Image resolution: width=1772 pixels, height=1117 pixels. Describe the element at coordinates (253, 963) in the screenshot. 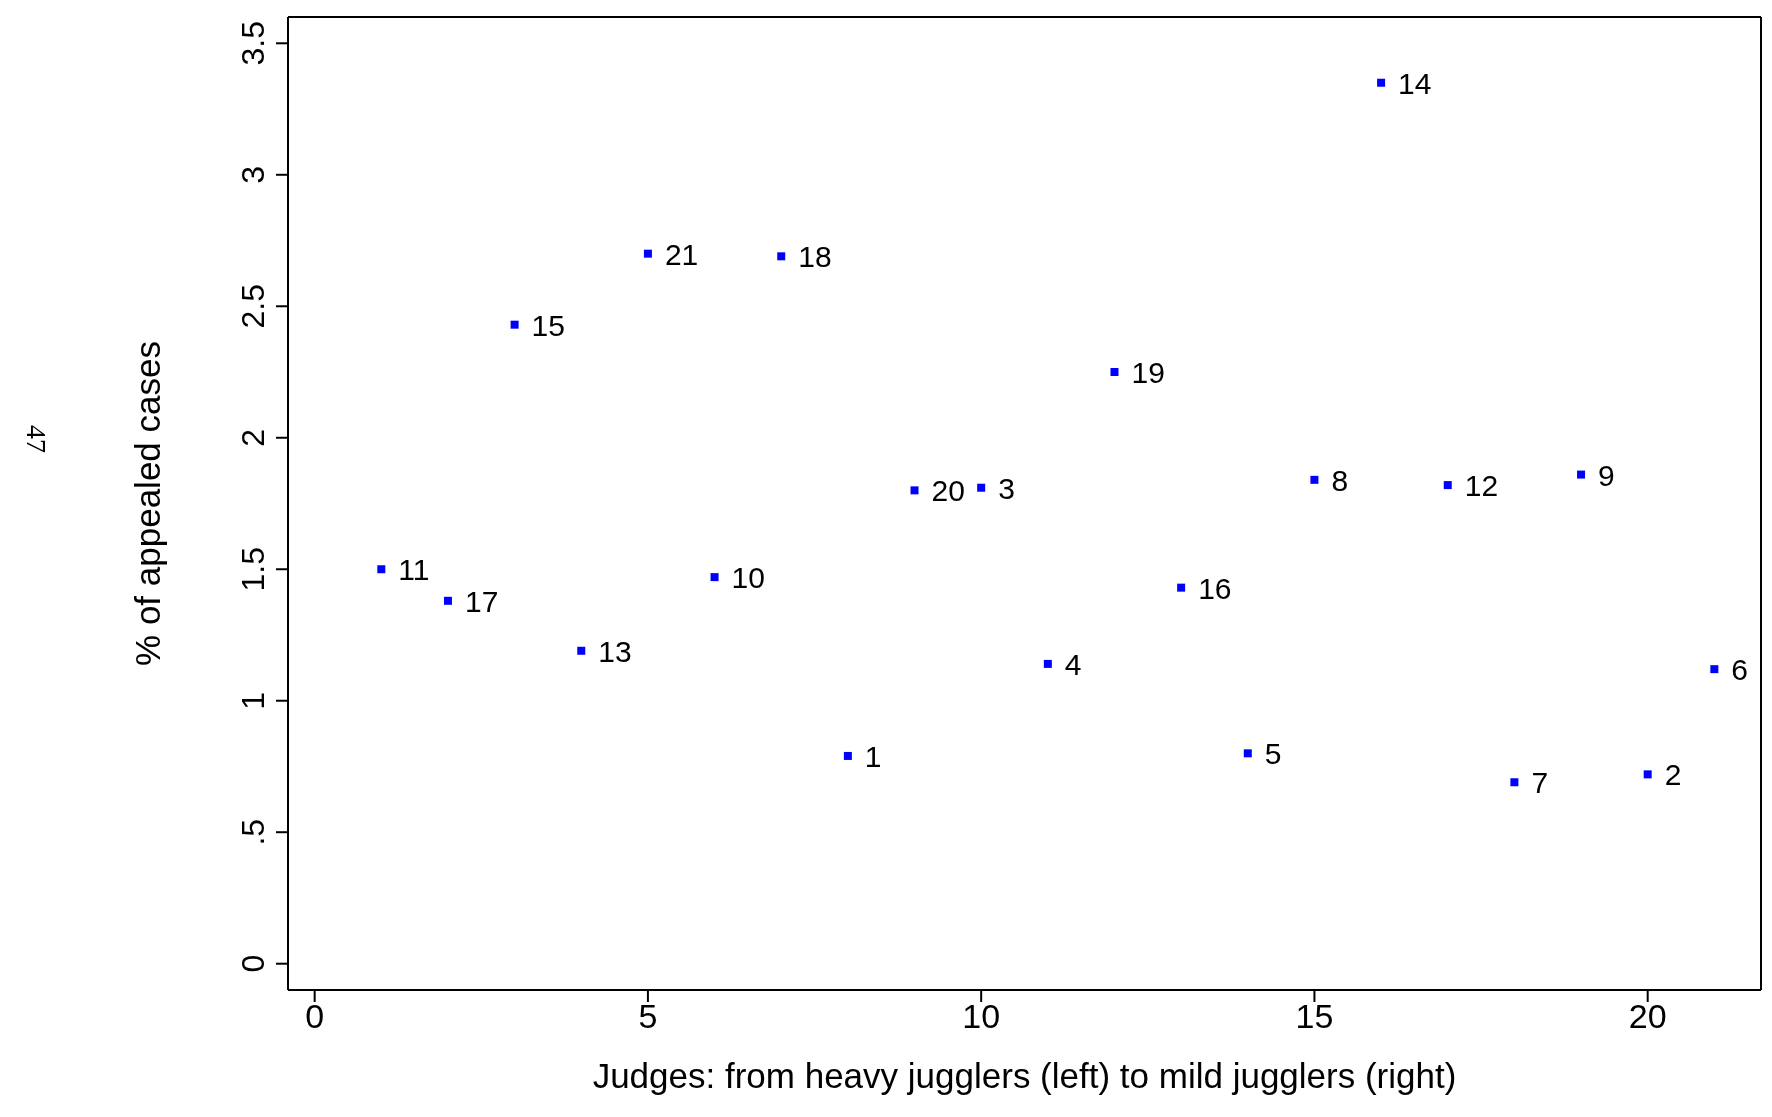

I see `y-tick-label: 0` at that location.